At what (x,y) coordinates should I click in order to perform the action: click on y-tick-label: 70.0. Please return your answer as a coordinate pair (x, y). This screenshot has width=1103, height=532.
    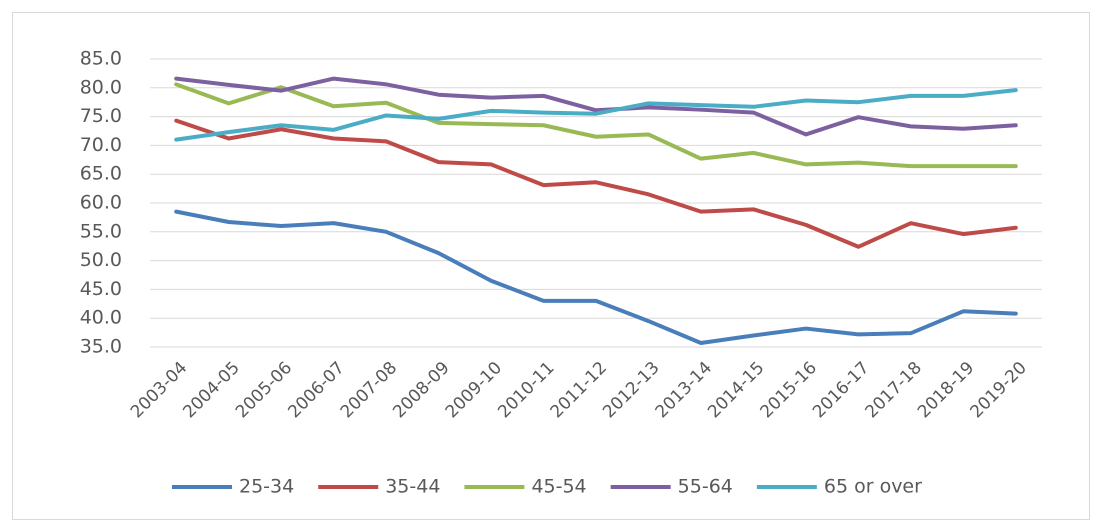
    Looking at the image, I should click on (101, 145).